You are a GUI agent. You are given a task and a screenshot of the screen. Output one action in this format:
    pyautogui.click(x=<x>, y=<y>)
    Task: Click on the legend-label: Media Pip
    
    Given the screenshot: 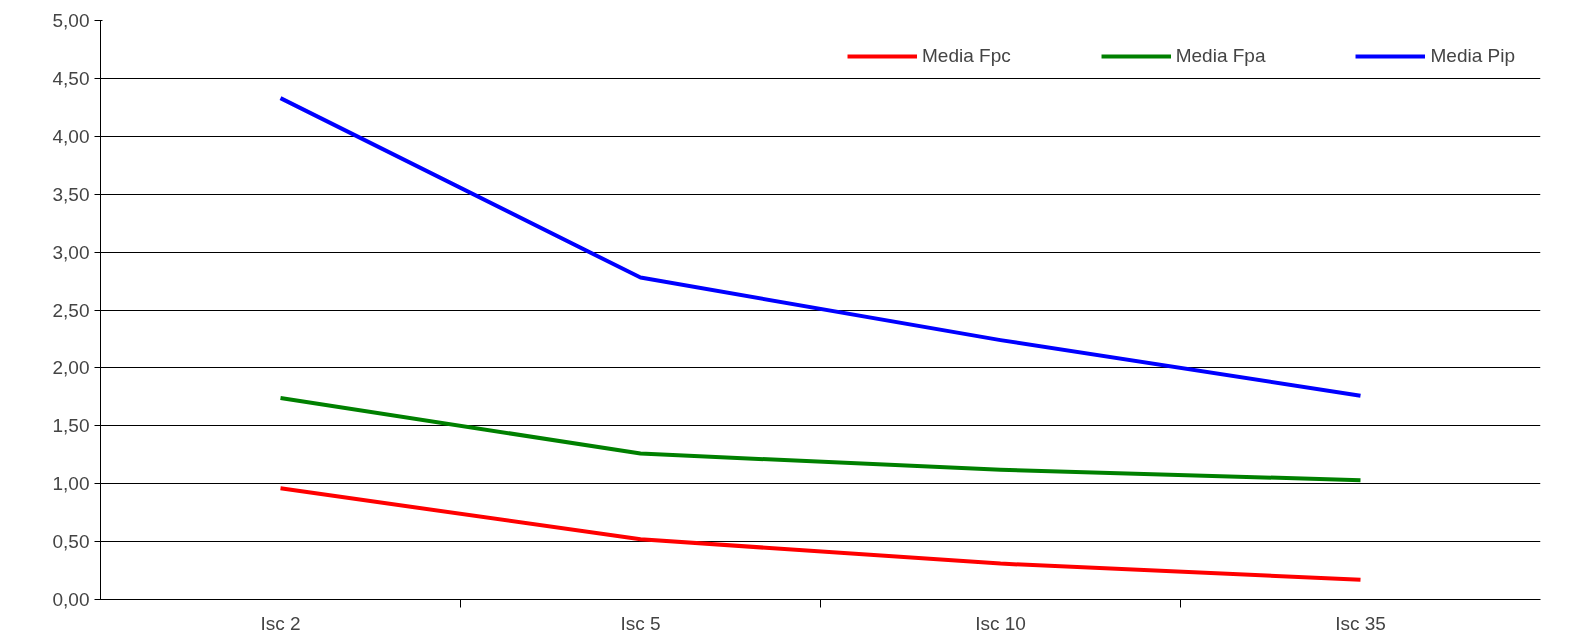 What is the action you would take?
    pyautogui.click(x=1472, y=56)
    